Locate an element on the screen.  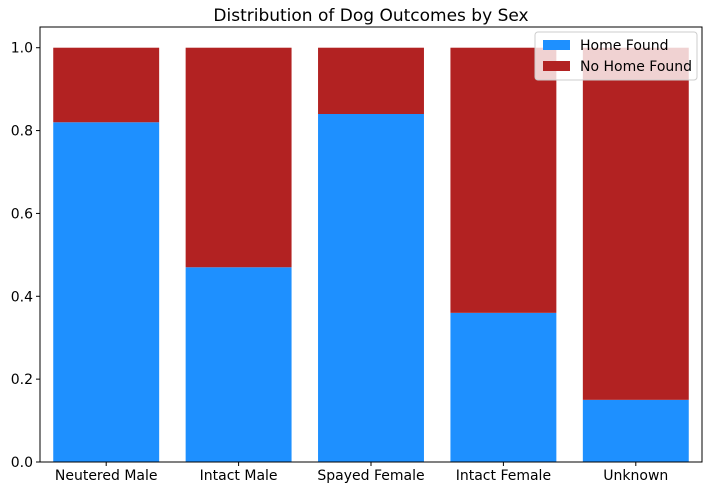
legend-label-no-home-found: No Home Found is located at coordinates (636, 67).